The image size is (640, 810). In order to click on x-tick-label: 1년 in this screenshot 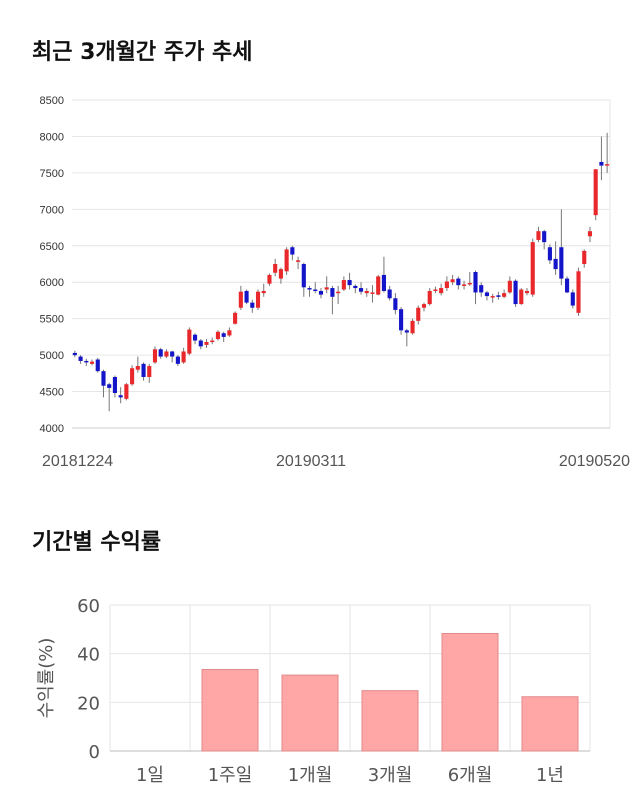, I will do `click(550, 775)`.